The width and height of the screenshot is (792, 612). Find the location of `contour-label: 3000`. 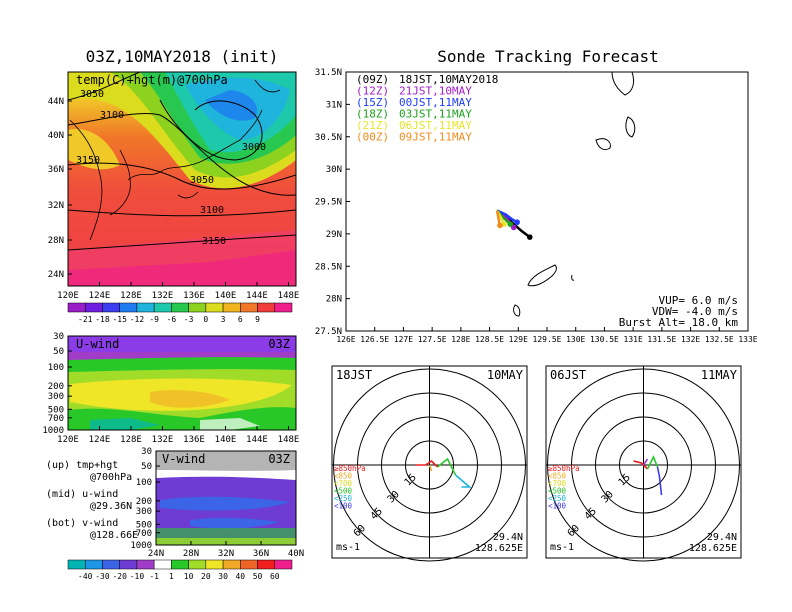

contour-label: 3000 is located at coordinates (254, 147).